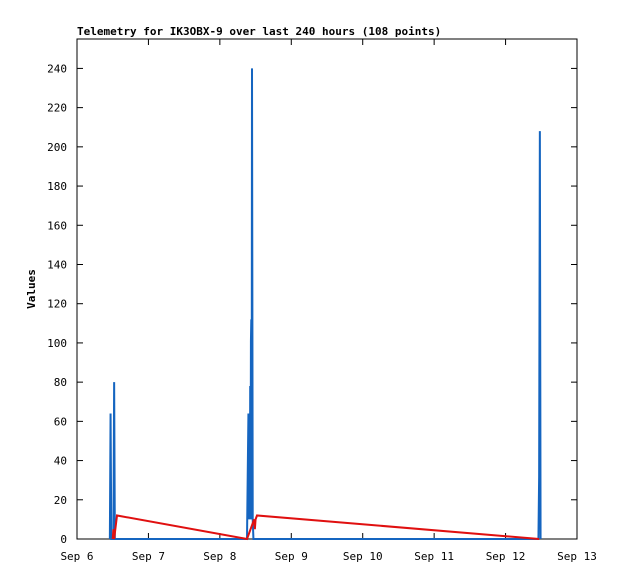 This screenshot has height=583, width=618. Describe the element at coordinates (291, 556) in the screenshot. I see `x-tick-label: Sep 9` at that location.